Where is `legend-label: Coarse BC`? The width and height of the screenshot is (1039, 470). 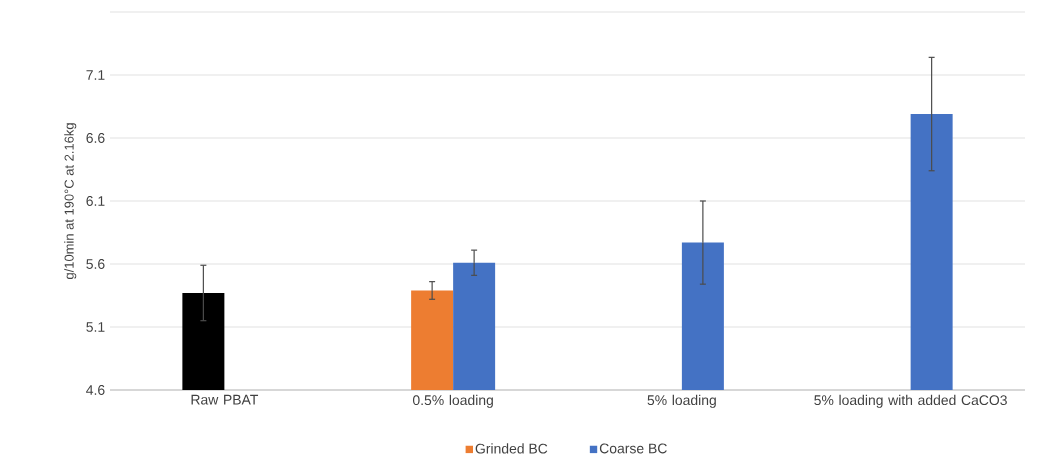 legend-label: Coarse BC is located at coordinates (633, 448).